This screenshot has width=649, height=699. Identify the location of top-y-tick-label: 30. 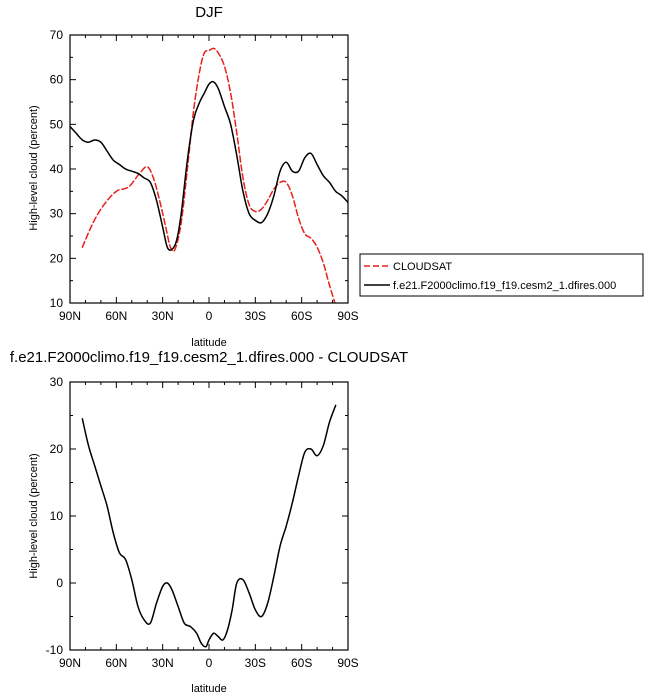
(57, 214).